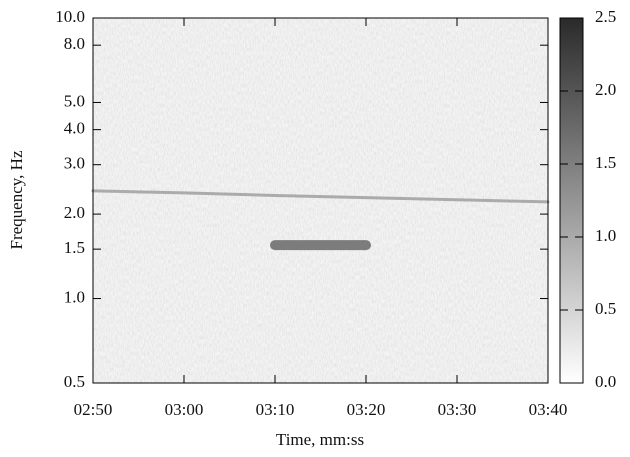  What do you see at coordinates (548, 409) in the screenshot?
I see `x-tick-label: 03:40` at bounding box center [548, 409].